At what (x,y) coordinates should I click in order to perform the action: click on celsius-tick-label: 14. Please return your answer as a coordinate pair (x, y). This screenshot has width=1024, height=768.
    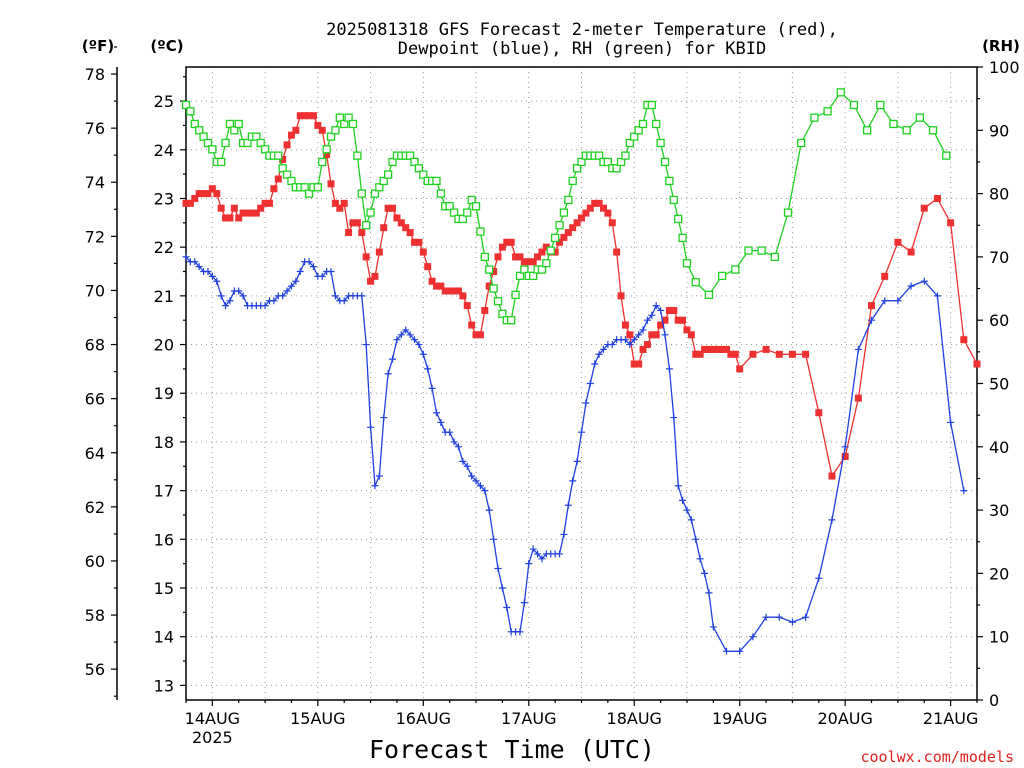
    Looking at the image, I should click on (164, 637).